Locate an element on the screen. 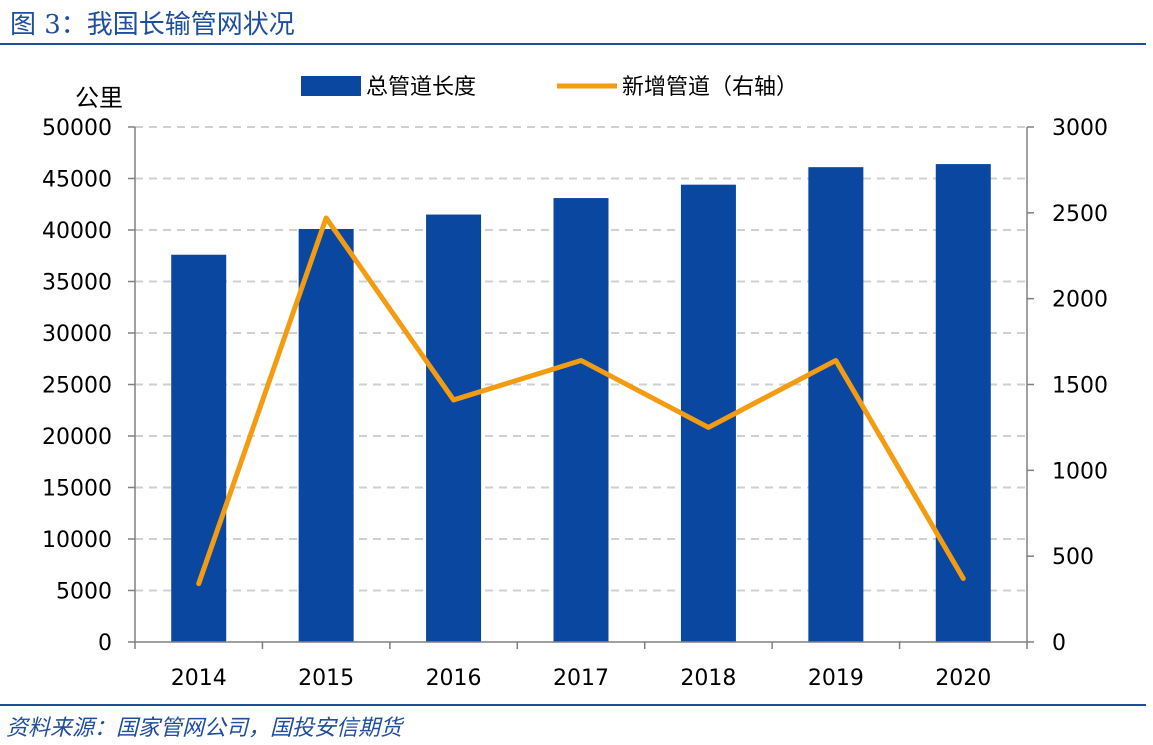  line-point-2015 is located at coordinates (326, 218).